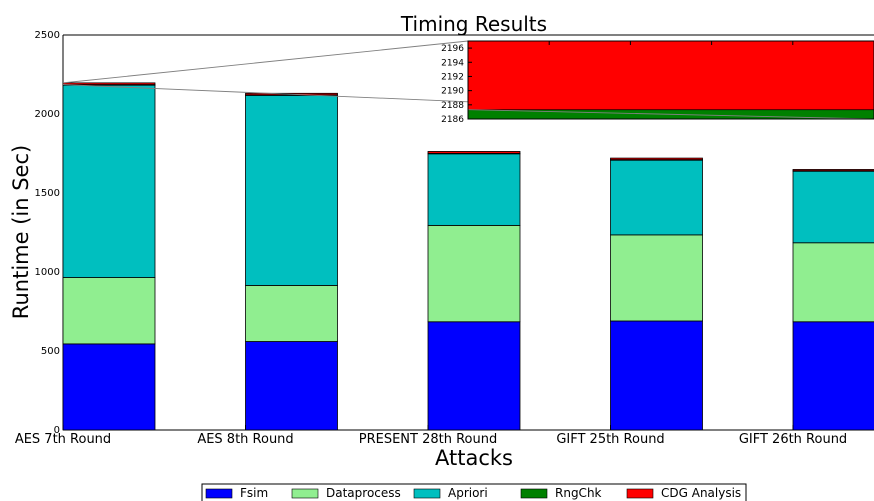 The image size is (874, 501). I want to click on x-axis-label: Attacks, so click(474, 458).